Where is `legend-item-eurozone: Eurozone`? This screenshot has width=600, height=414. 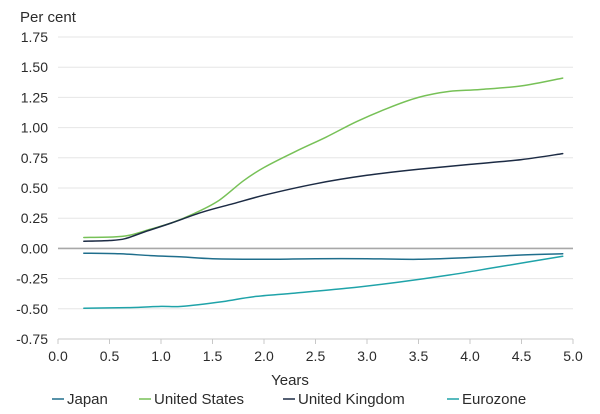
legend-item-eurozone: Eurozone is located at coordinates (486, 399).